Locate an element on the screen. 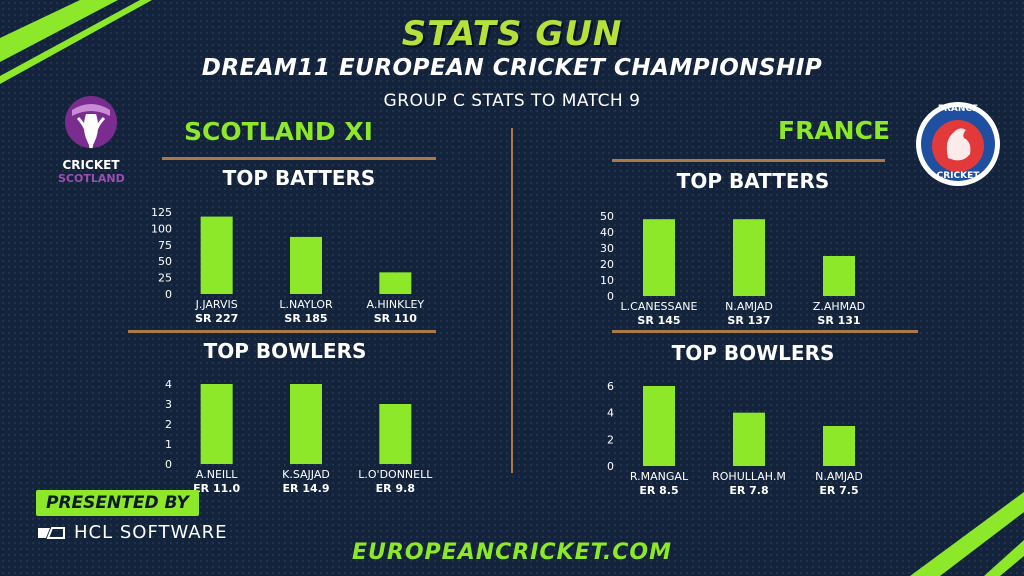 This screenshot has height=576, width=1024. bar-rmangal is located at coordinates (659, 426).